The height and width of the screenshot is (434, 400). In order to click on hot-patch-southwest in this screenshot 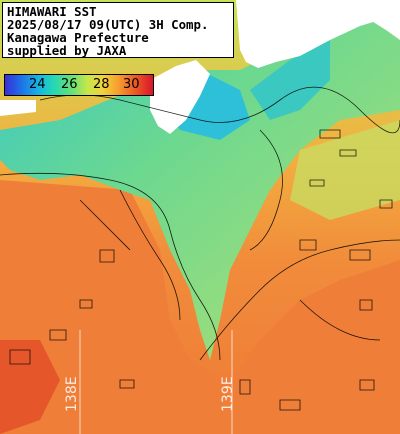, I will do `click(30, 387)`.